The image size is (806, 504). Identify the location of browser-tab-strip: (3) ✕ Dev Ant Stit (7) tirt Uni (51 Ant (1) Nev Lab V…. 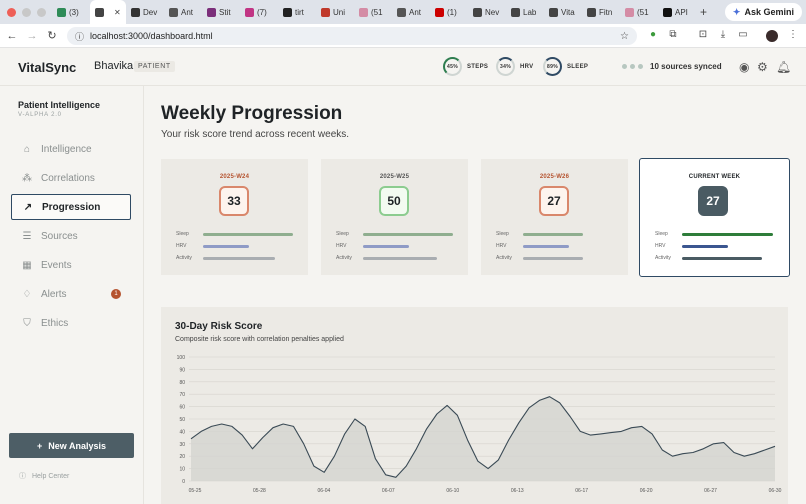
(403, 12).